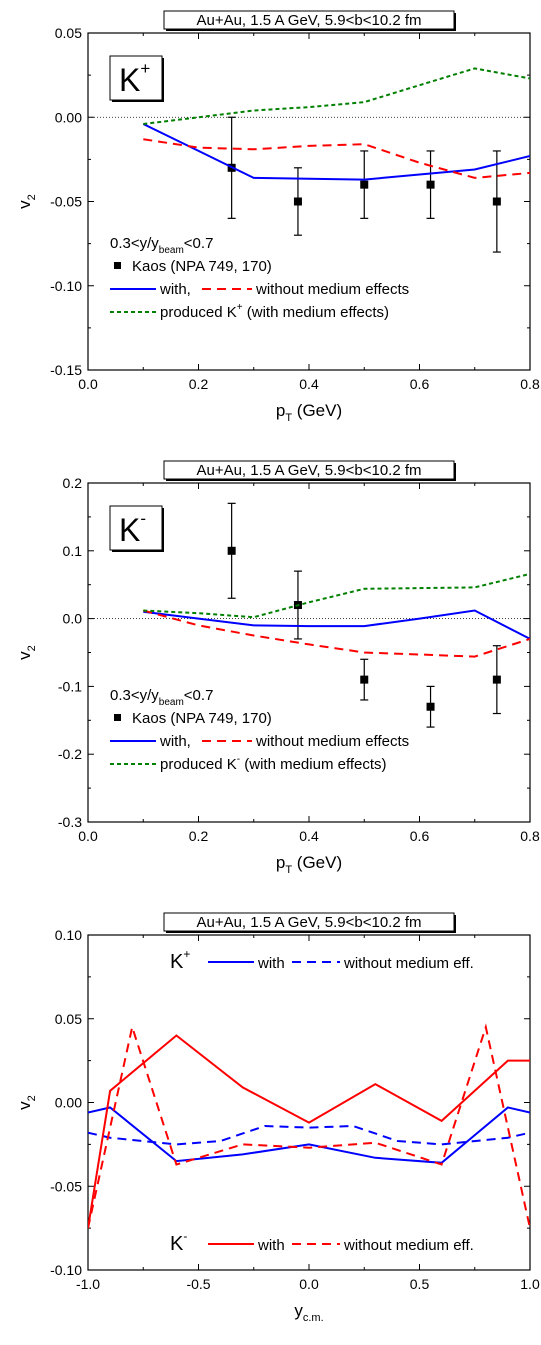  What do you see at coordinates (240, 307) in the screenshot?
I see `legend-label-sup: +` at bounding box center [240, 307].